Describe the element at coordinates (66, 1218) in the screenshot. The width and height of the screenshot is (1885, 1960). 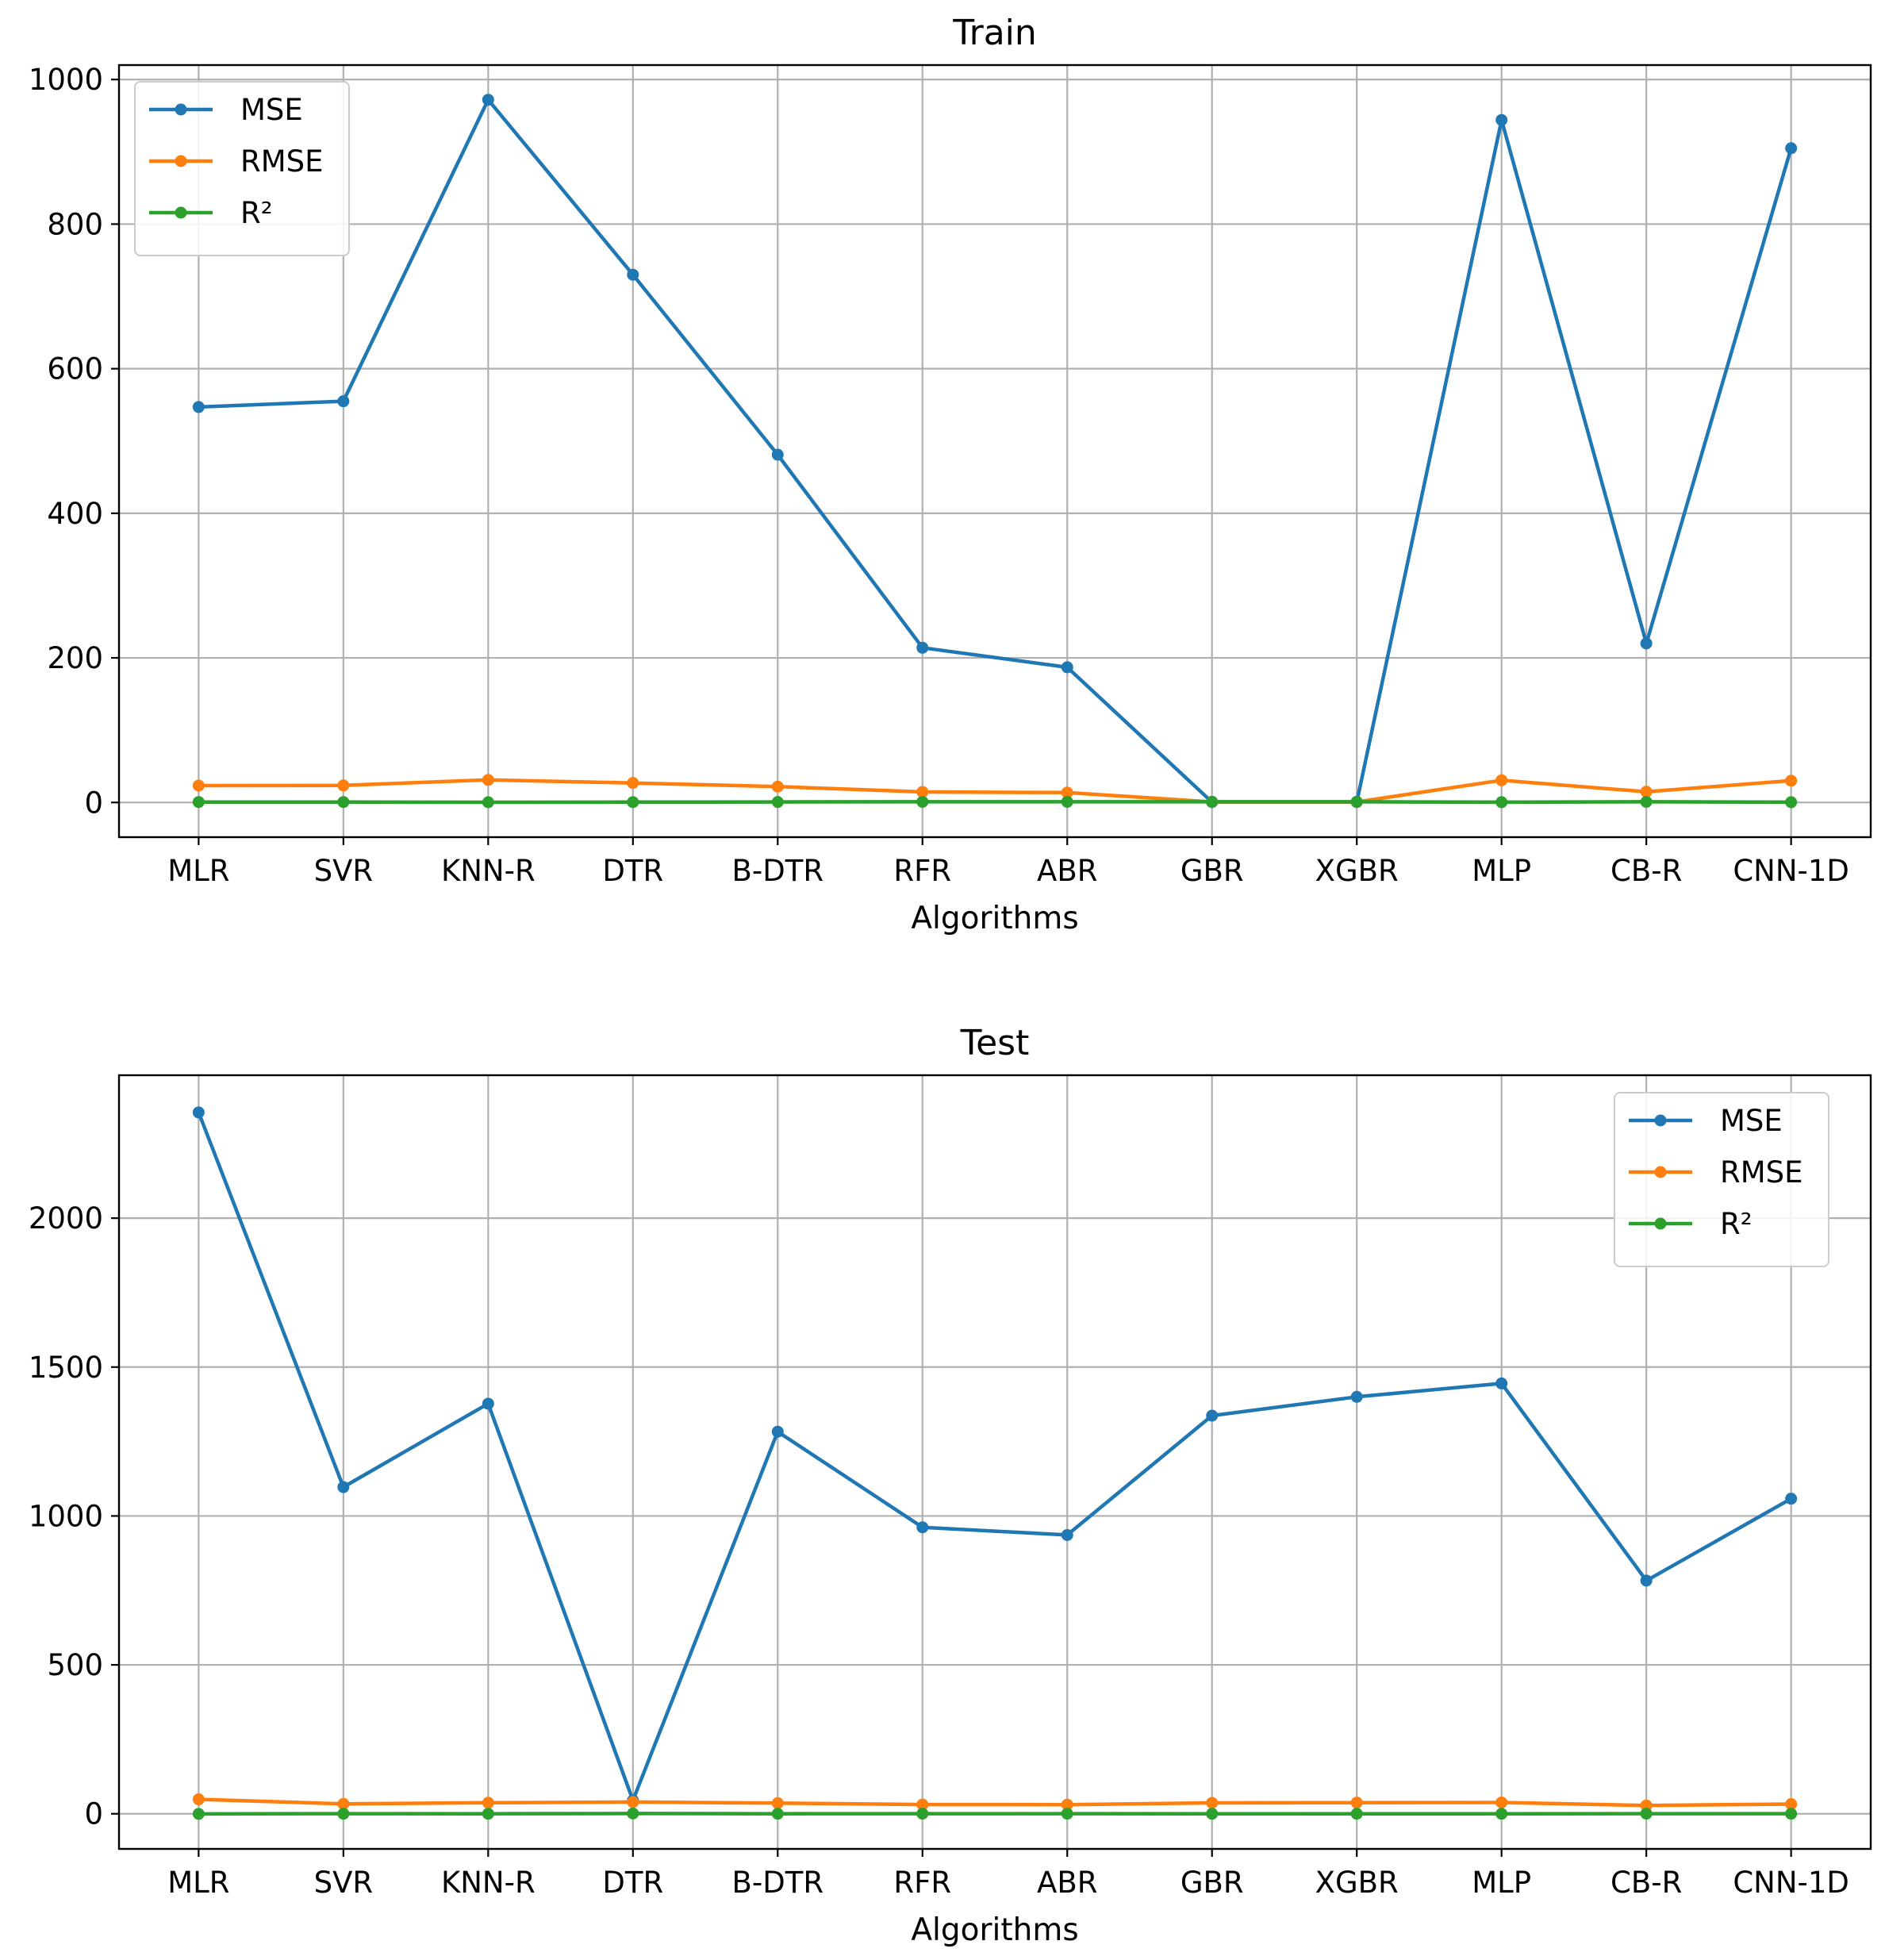
I see `y-tick-label: 2000` at that location.